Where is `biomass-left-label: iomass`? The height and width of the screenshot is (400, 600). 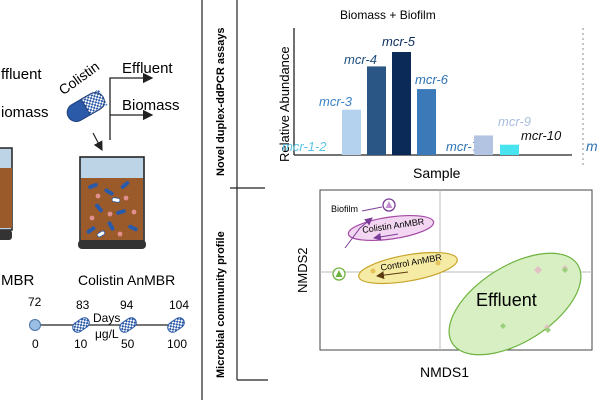 biomass-left-label: iomass is located at coordinates (25, 112).